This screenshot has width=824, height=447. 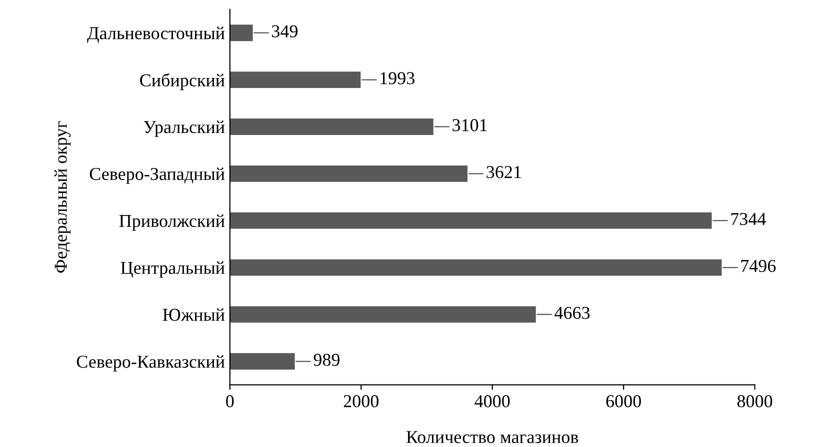 I want to click on y-tick-label: Северо-Кавказский, so click(x=150, y=363).